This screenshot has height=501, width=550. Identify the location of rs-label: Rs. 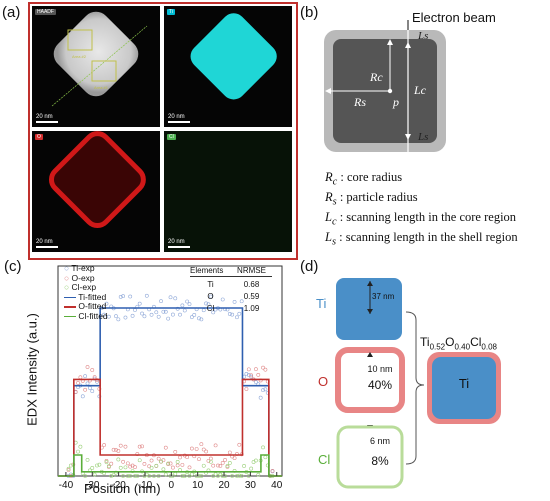
(360, 102).